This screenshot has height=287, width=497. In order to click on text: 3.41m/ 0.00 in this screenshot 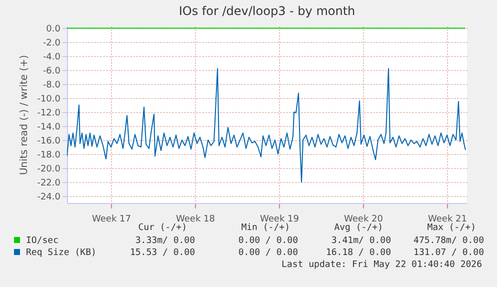, I will do `click(361, 241)`.